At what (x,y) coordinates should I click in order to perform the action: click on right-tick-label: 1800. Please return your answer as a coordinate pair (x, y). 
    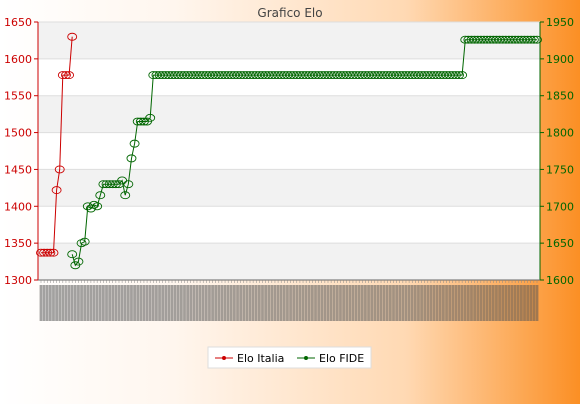
    Looking at the image, I should click on (560, 133).